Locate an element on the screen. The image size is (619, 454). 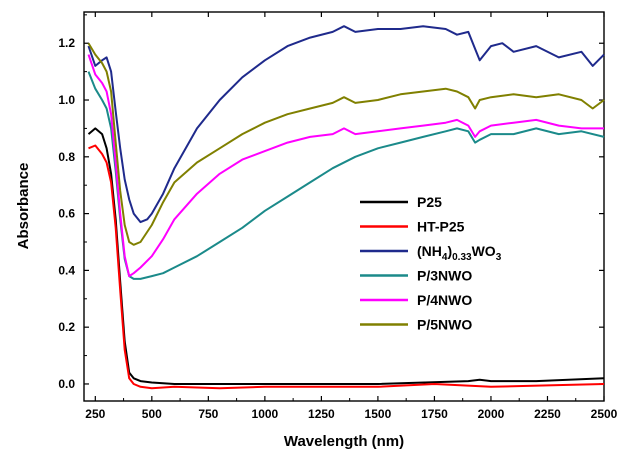
y-tick-label: 1.0 is located at coordinates (66, 100).